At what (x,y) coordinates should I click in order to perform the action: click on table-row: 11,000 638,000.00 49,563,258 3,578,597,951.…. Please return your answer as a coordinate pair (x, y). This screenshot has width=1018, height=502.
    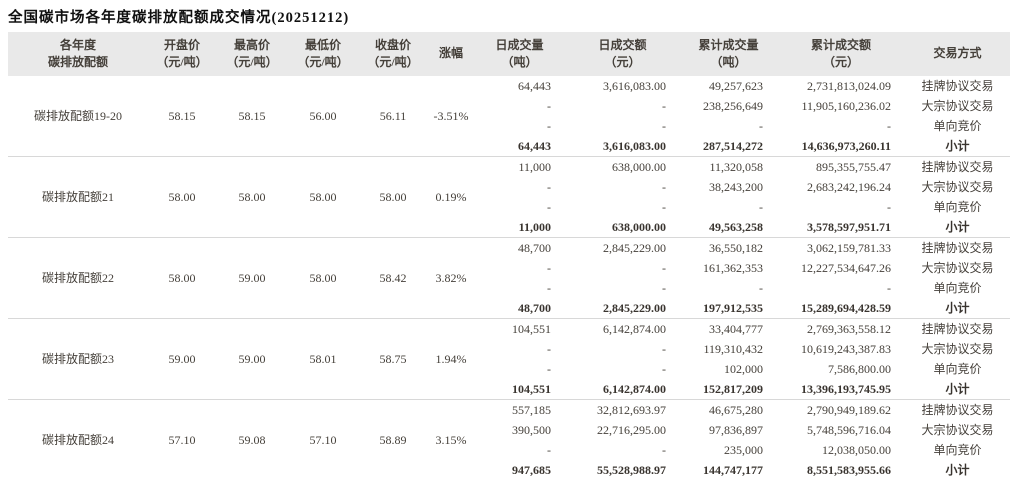
    Looking at the image, I should click on (509, 227).